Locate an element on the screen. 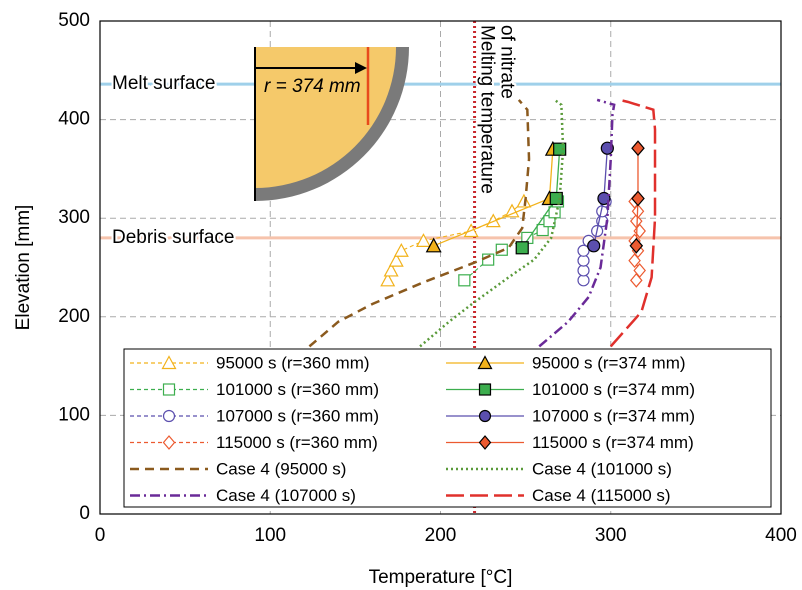  x-tick-label: 100 is located at coordinates (270, 535).